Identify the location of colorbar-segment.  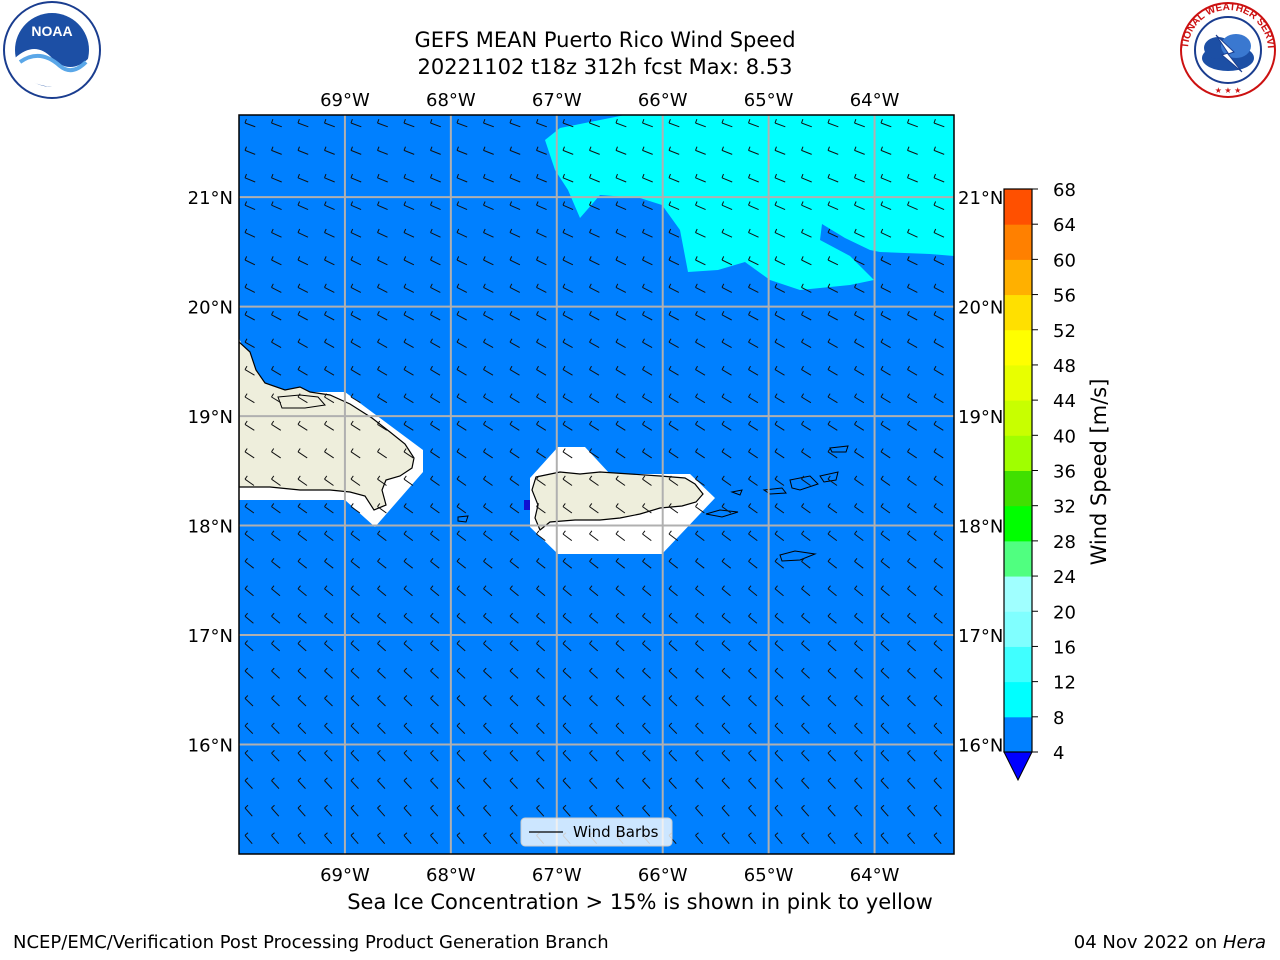
(1018, 418).